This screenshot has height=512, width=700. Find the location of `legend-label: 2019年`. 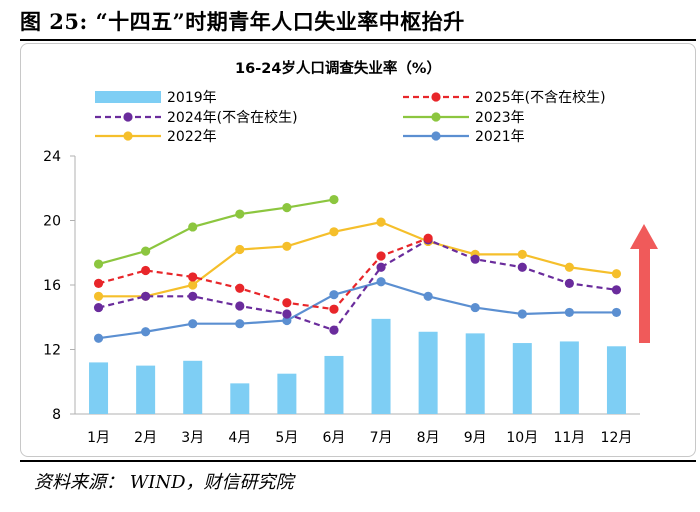

legend-label: 2019年 is located at coordinates (192, 98).